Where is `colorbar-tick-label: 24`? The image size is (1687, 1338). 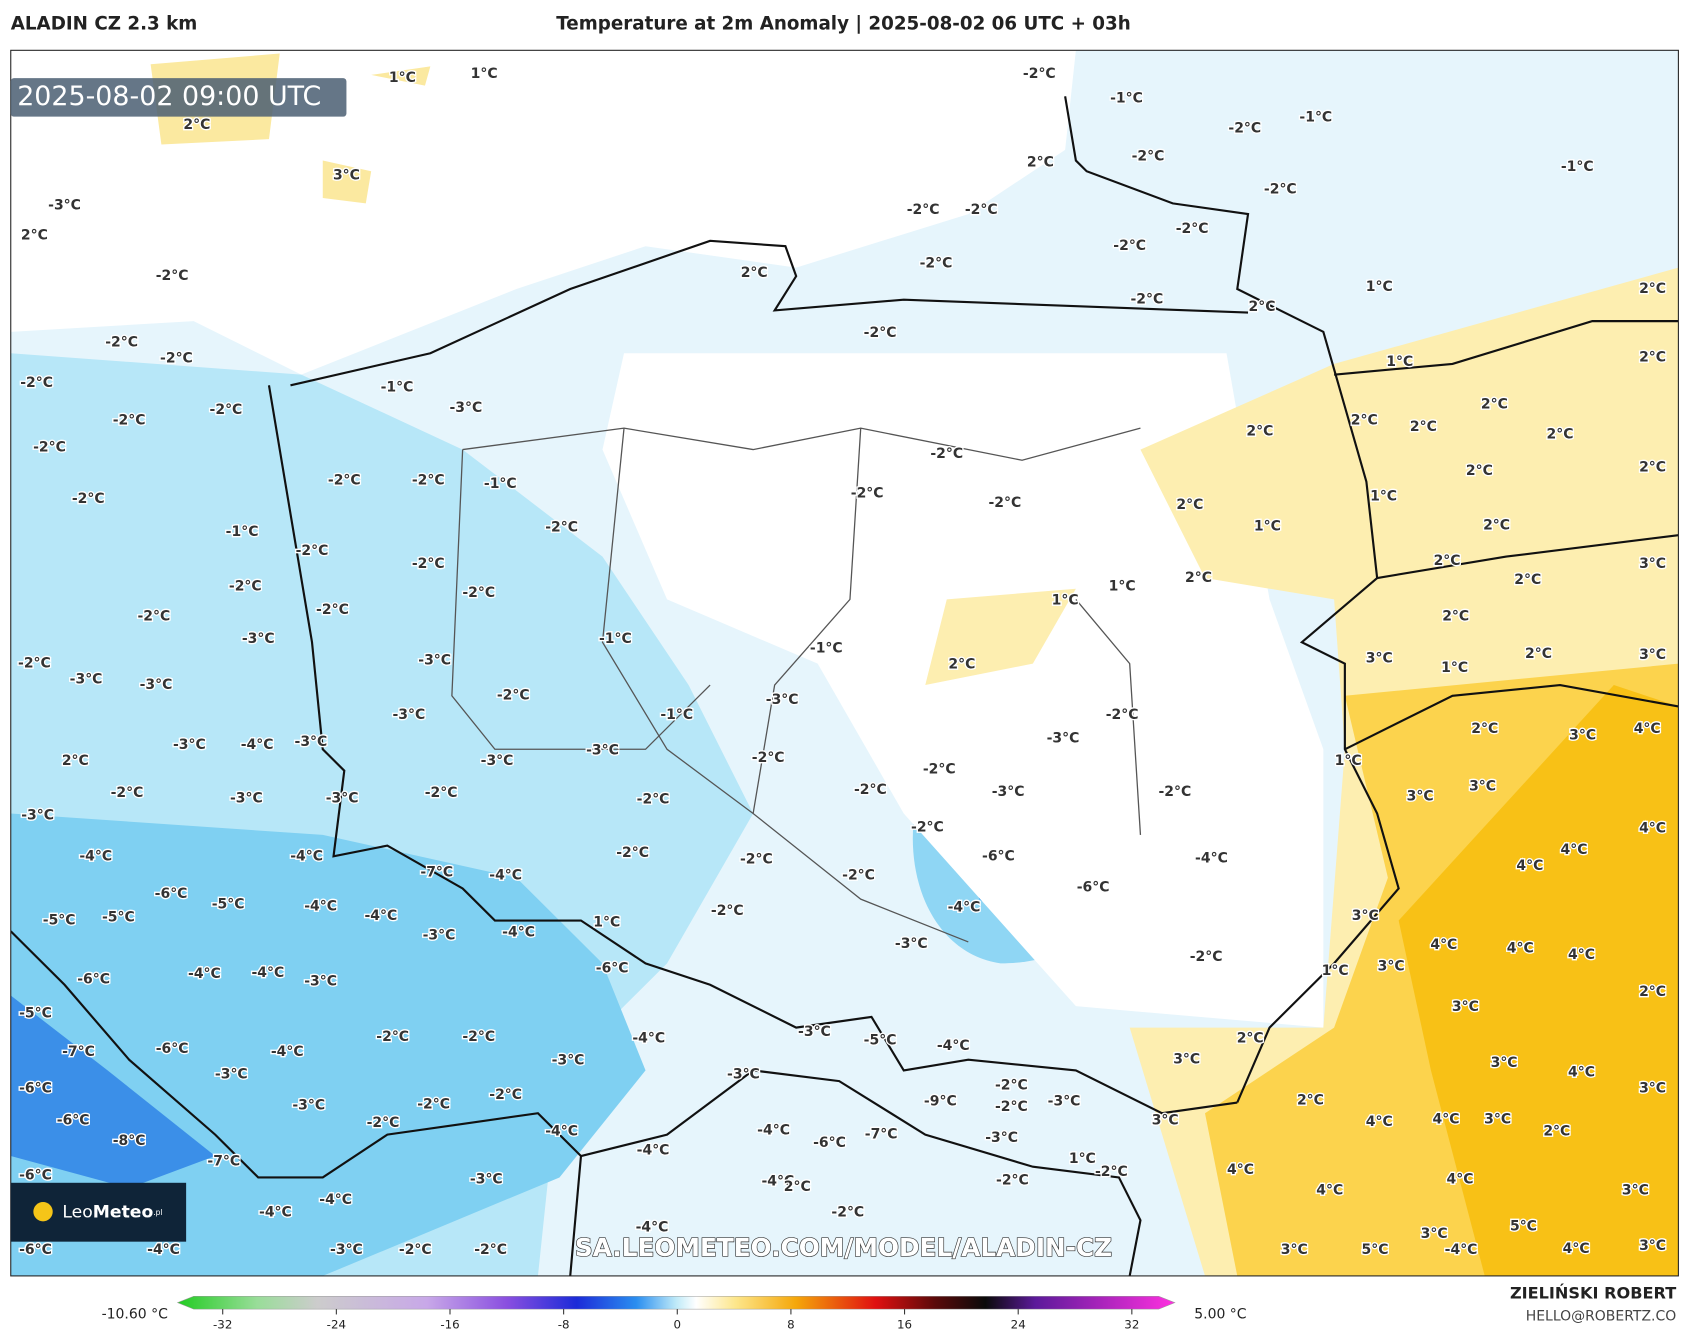 colorbar-tick-label: 24 is located at coordinates (1018, 1325).